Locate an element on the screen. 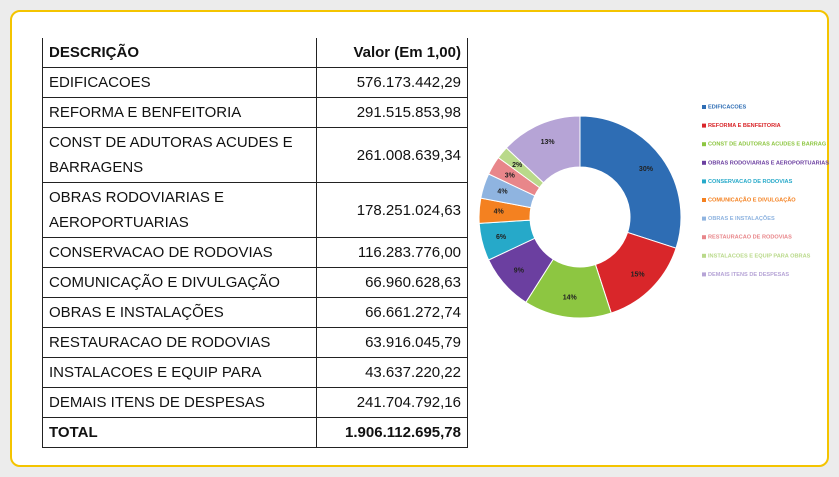  slice-label: 13% is located at coordinates (548, 142).